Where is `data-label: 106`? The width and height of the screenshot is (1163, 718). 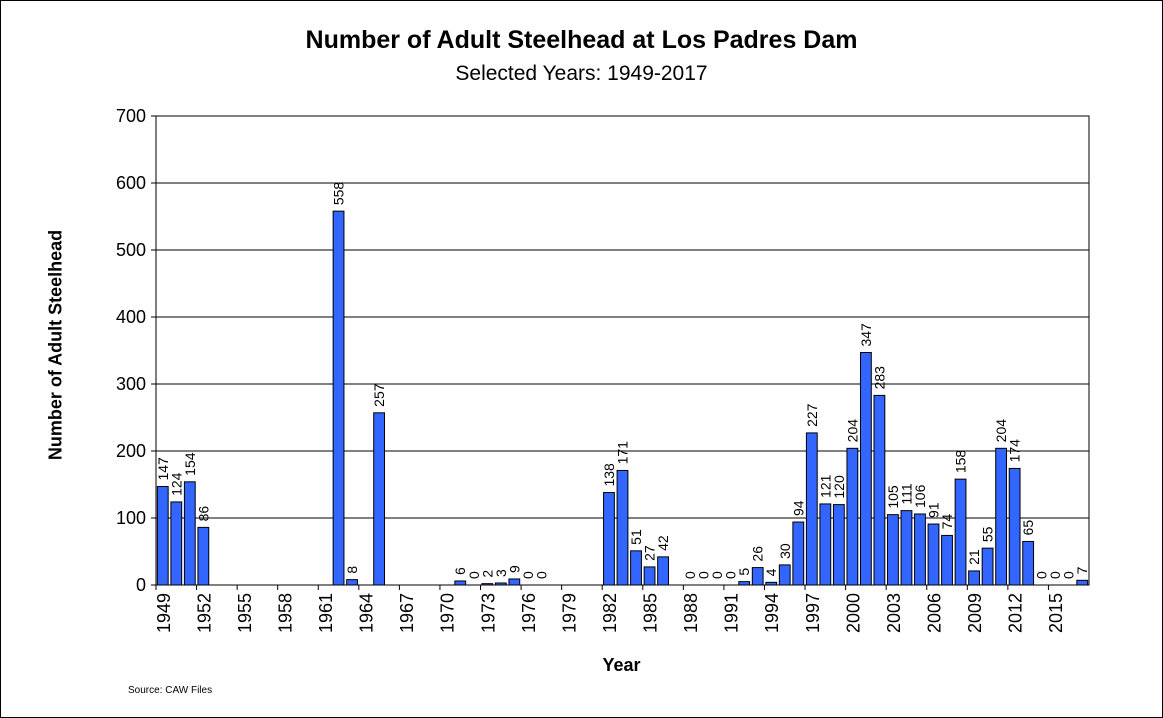 data-label: 106 is located at coordinates (920, 496).